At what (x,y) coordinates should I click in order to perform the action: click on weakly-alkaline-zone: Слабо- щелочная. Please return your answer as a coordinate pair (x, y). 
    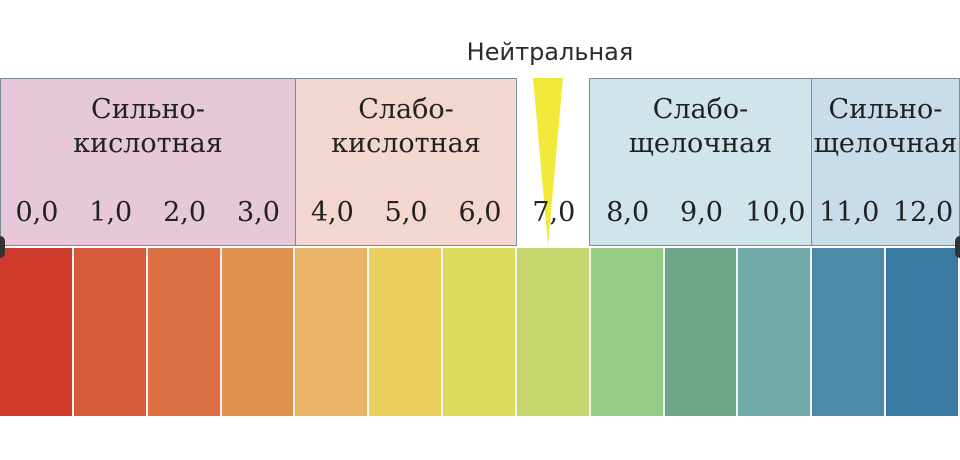
    Looking at the image, I should click on (700, 162).